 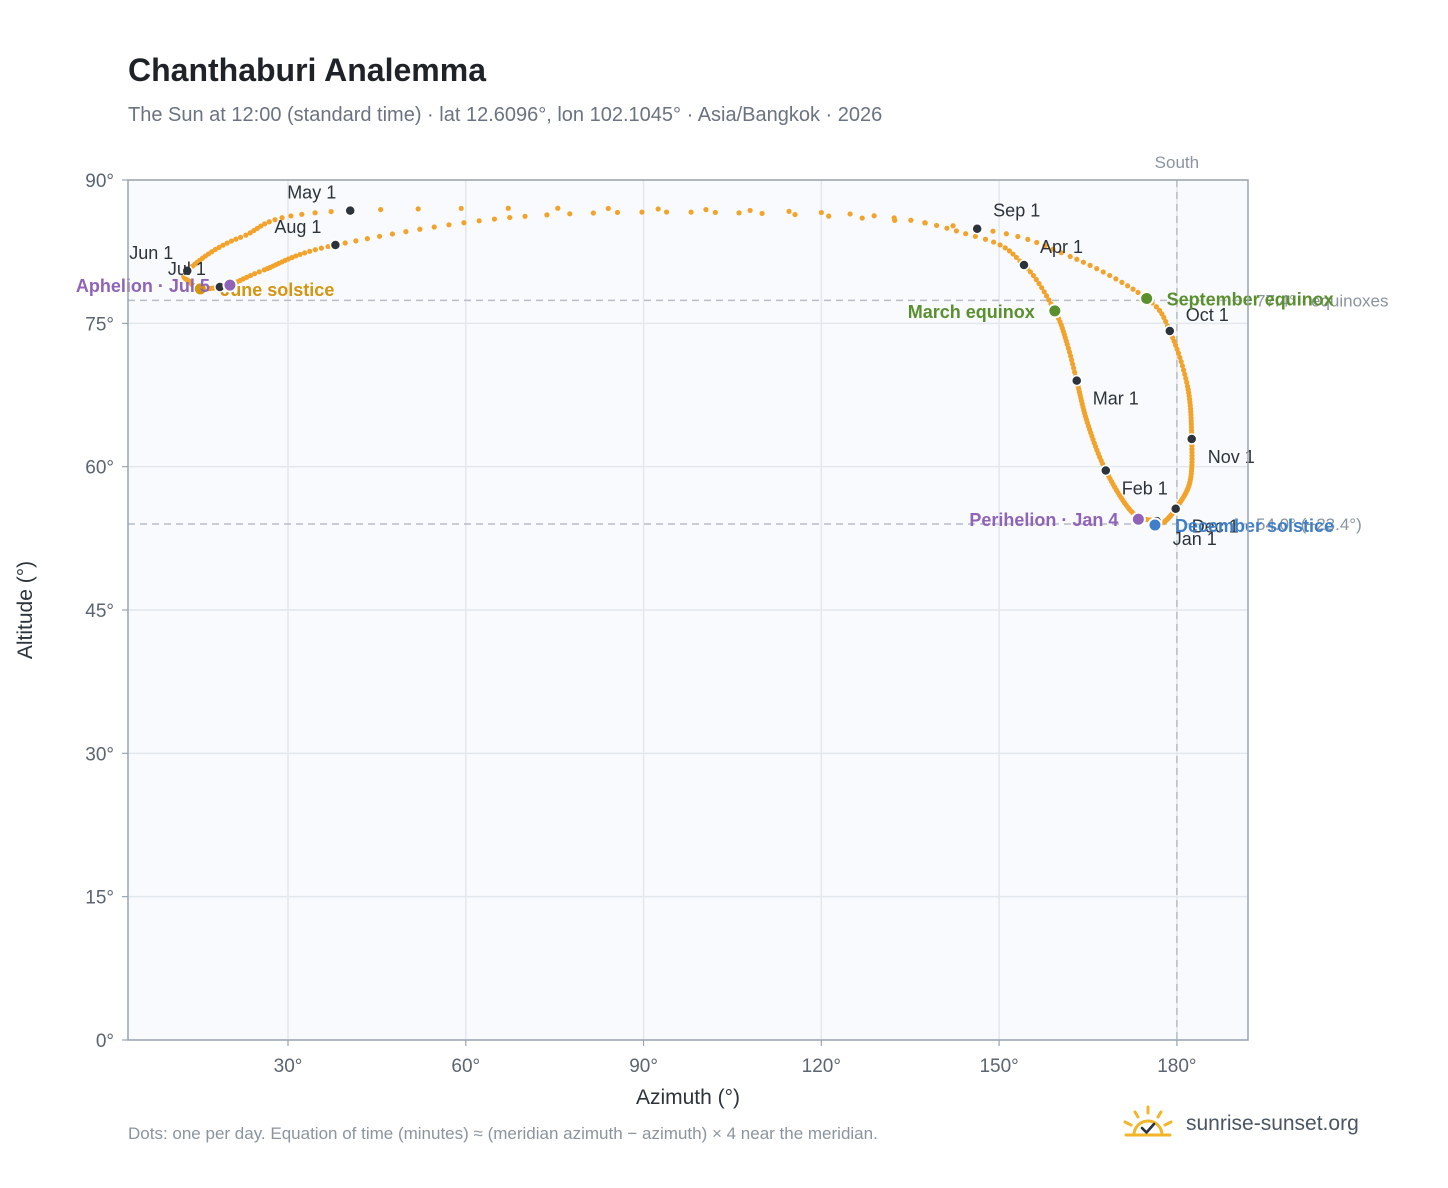 I want to click on month-marker-label: May 1, so click(x=311, y=193).